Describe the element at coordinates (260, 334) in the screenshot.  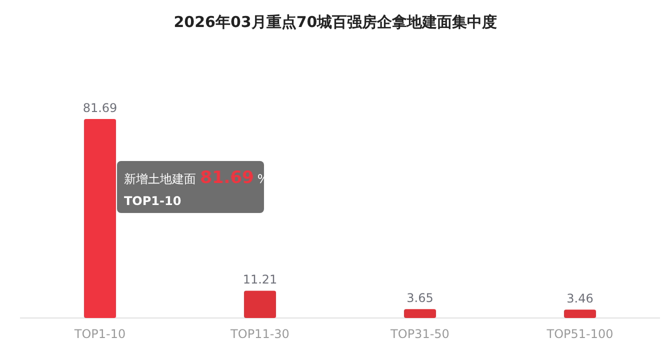
I see `x-tick-label: TOP11-30` at that location.